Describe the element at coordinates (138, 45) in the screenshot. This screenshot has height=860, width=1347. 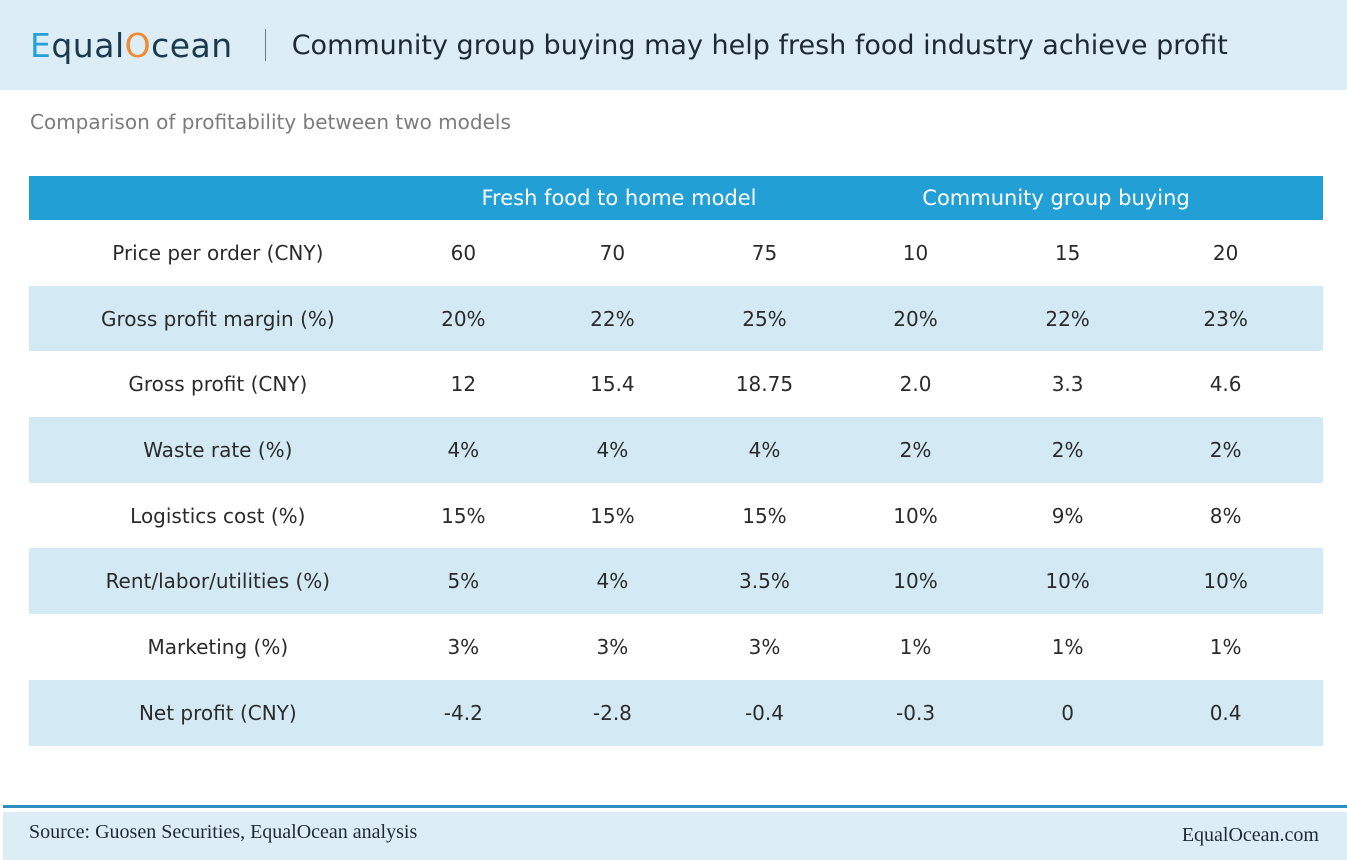
I see `logo-o: O` at that location.